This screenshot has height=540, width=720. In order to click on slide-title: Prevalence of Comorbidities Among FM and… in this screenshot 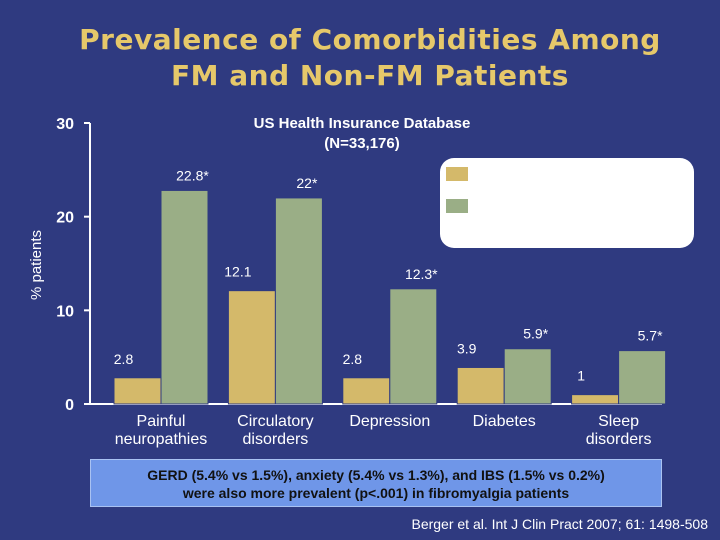, I will do `click(370, 58)`.